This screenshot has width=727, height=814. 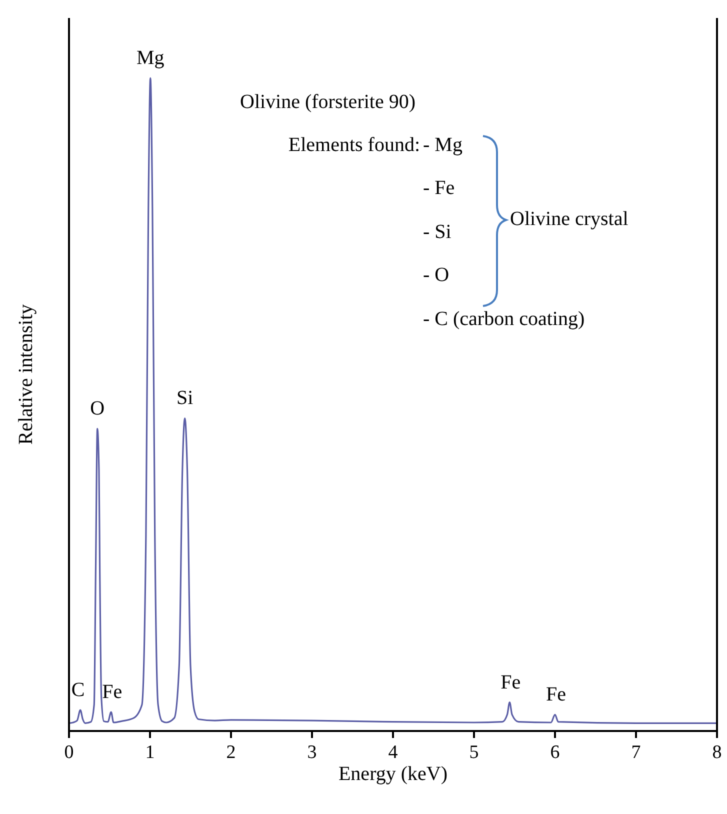 I want to click on annotation: - C (carbon coating), so click(x=504, y=319).